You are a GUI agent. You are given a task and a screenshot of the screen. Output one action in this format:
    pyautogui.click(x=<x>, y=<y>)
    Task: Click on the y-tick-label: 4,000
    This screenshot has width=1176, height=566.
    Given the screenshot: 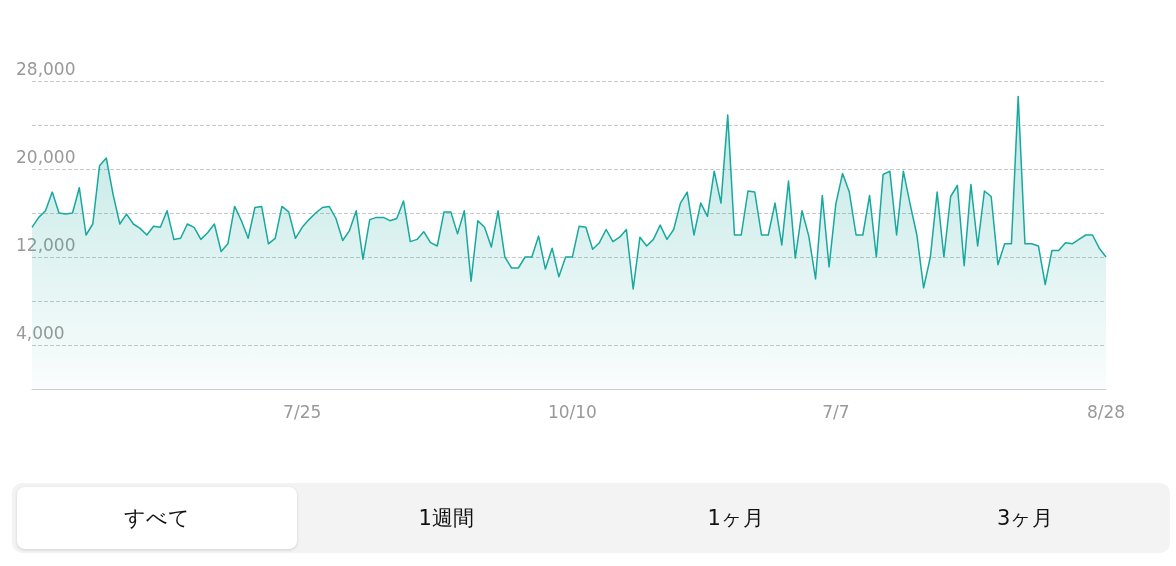 What is the action you would take?
    pyautogui.click(x=40, y=332)
    